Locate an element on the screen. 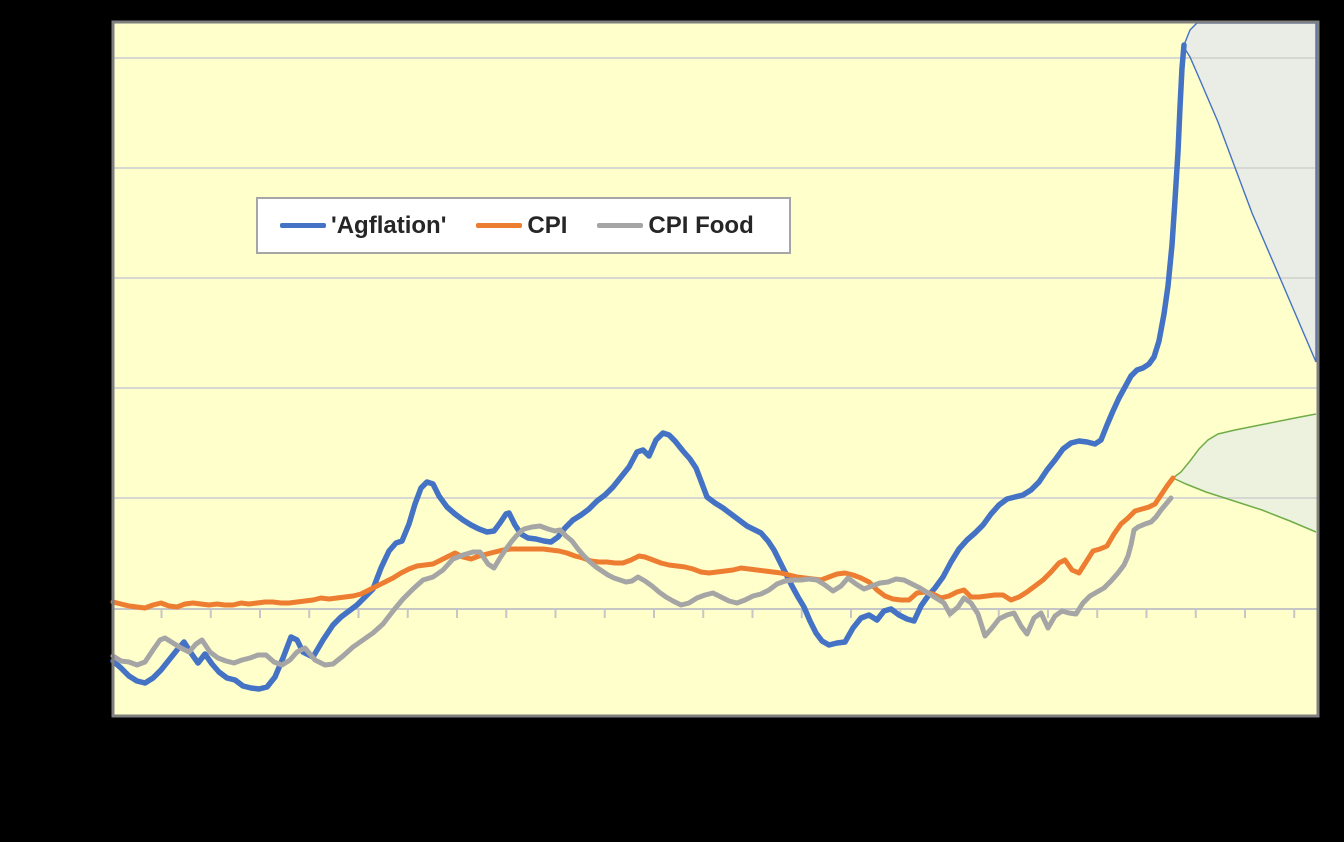  legend-item-cpi-food: CPI Food is located at coordinates (675, 225).